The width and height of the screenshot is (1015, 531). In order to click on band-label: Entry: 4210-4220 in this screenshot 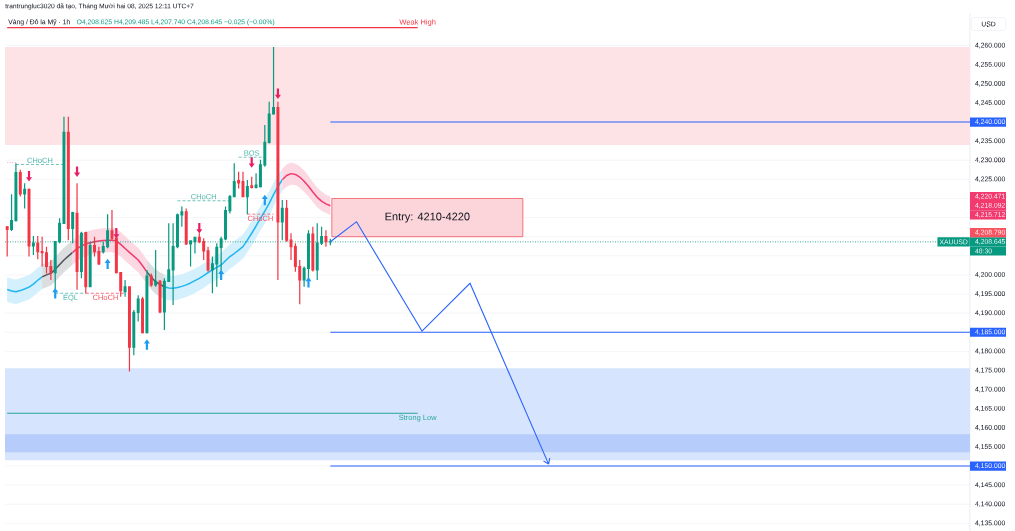, I will do `click(427, 217)`.